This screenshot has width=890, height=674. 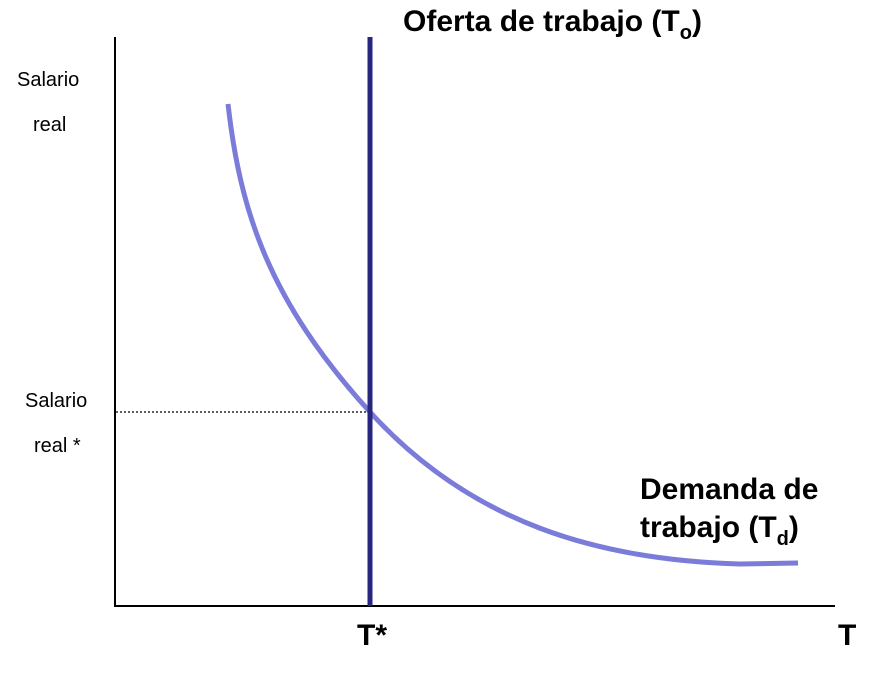 I want to click on y-axis-label-line-2: real, so click(x=50, y=125).